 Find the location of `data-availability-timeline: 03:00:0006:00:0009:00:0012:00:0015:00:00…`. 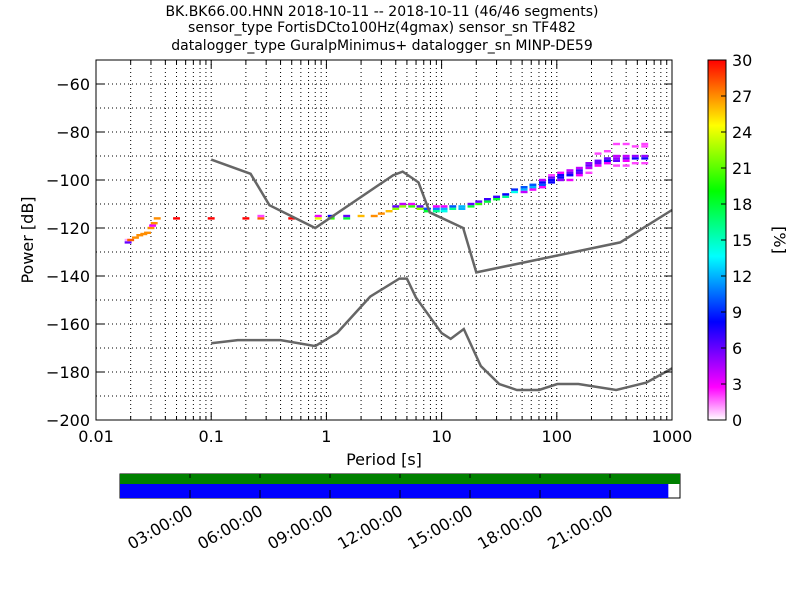

data-availability-timeline: 03:00:0006:00:0009:00:0012:00:0015:00:00… is located at coordinates (400, 513).